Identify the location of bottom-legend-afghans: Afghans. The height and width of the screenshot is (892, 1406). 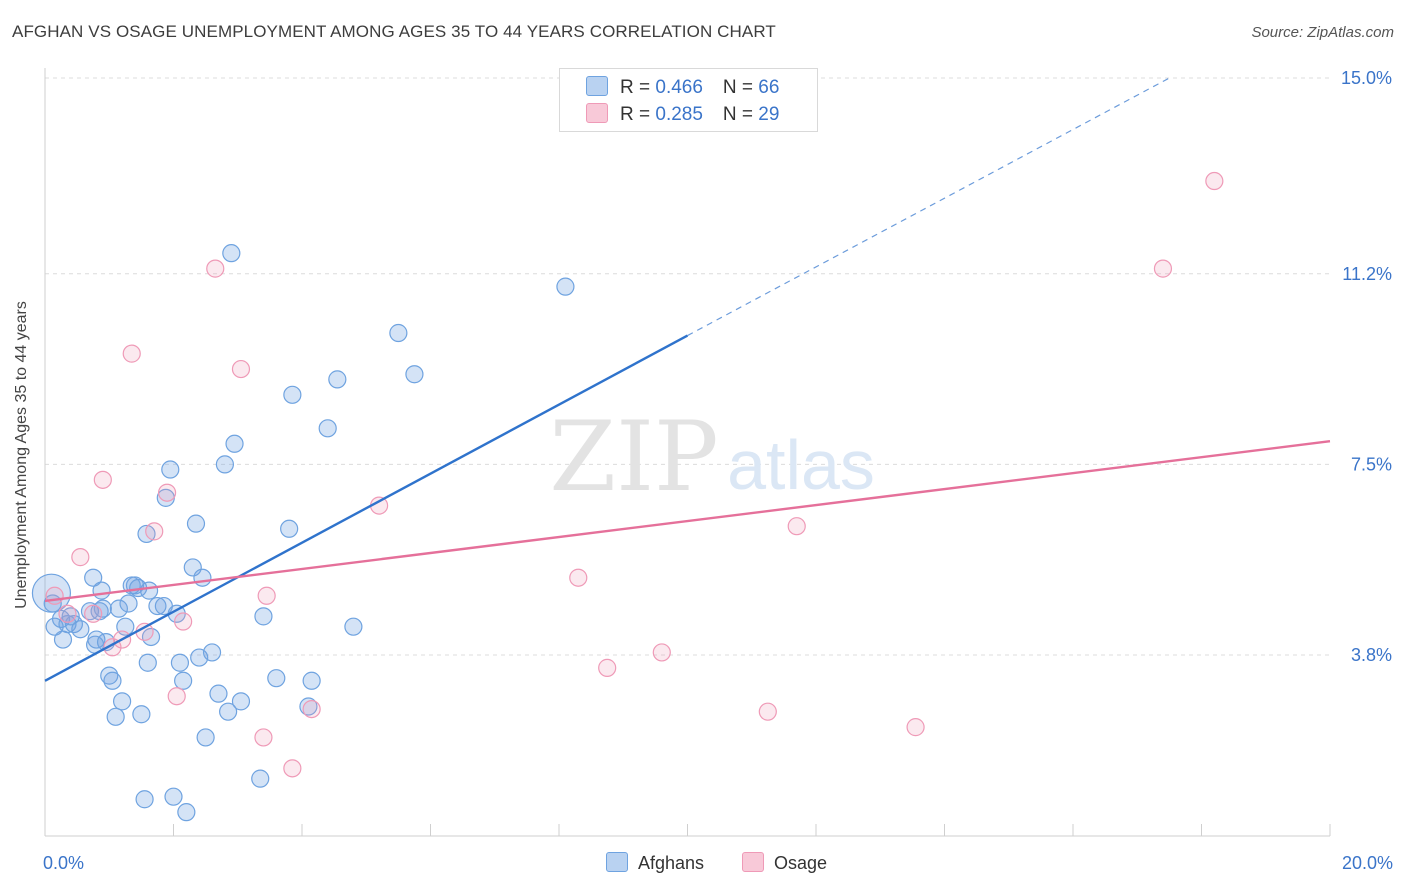
(655, 863).